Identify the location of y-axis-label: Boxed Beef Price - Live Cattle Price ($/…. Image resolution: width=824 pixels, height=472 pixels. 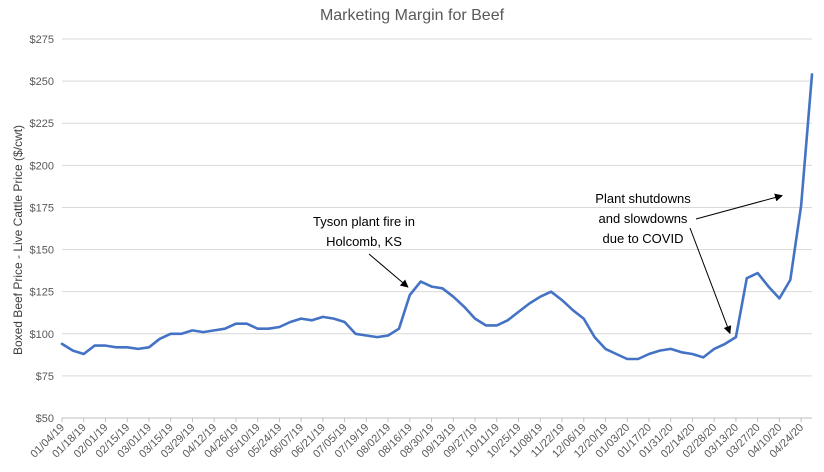
(18, 240).